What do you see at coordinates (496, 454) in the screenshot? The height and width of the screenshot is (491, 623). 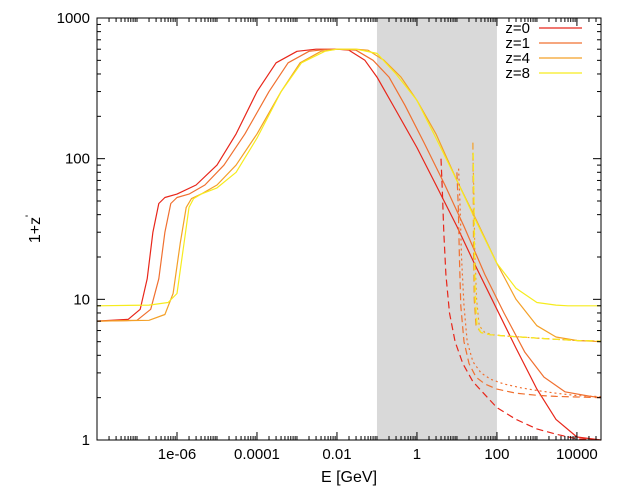 I see `x-tick-label: 100` at bounding box center [496, 454].